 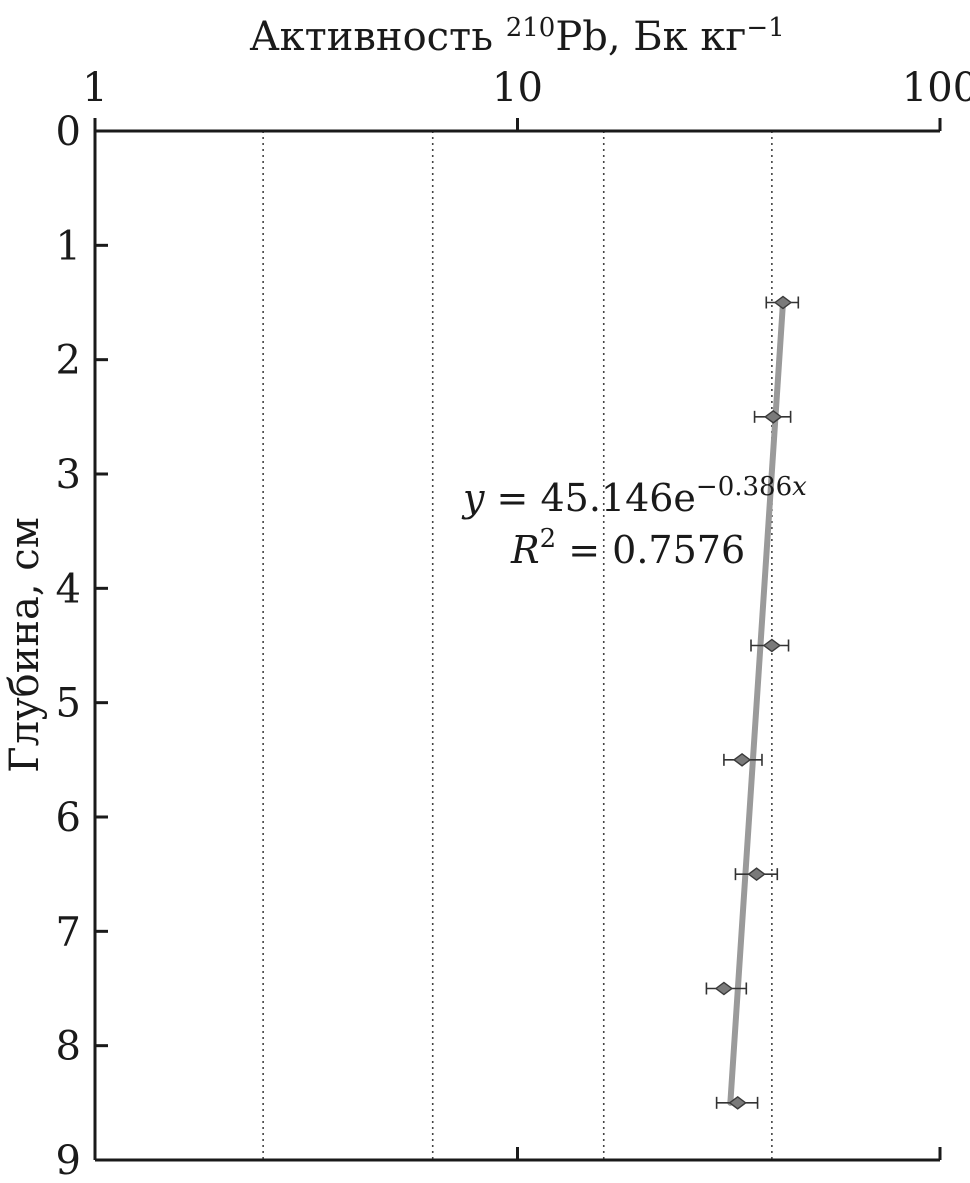 What do you see at coordinates (473, 498) in the screenshot?
I see `fit-equation-var: y` at bounding box center [473, 498].